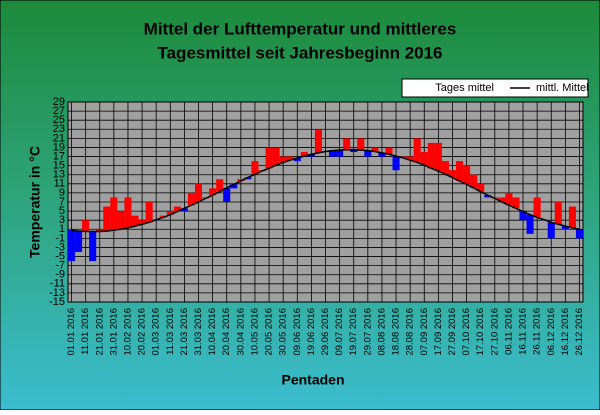 The width and height of the screenshot is (600, 415). I want to click on y-tick-label: -13, so click(57, 293).